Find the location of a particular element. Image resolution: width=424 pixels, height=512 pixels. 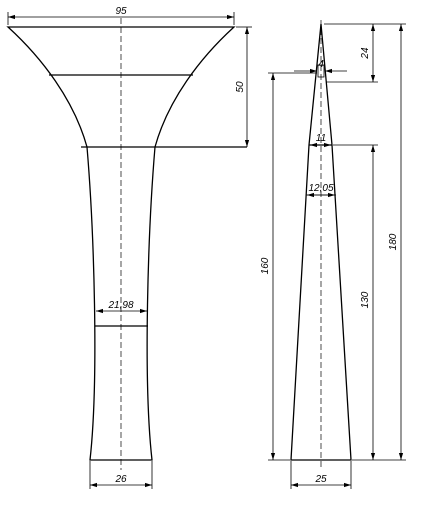

front-base-width-dimension: 26 is located at coordinates (121, 475).